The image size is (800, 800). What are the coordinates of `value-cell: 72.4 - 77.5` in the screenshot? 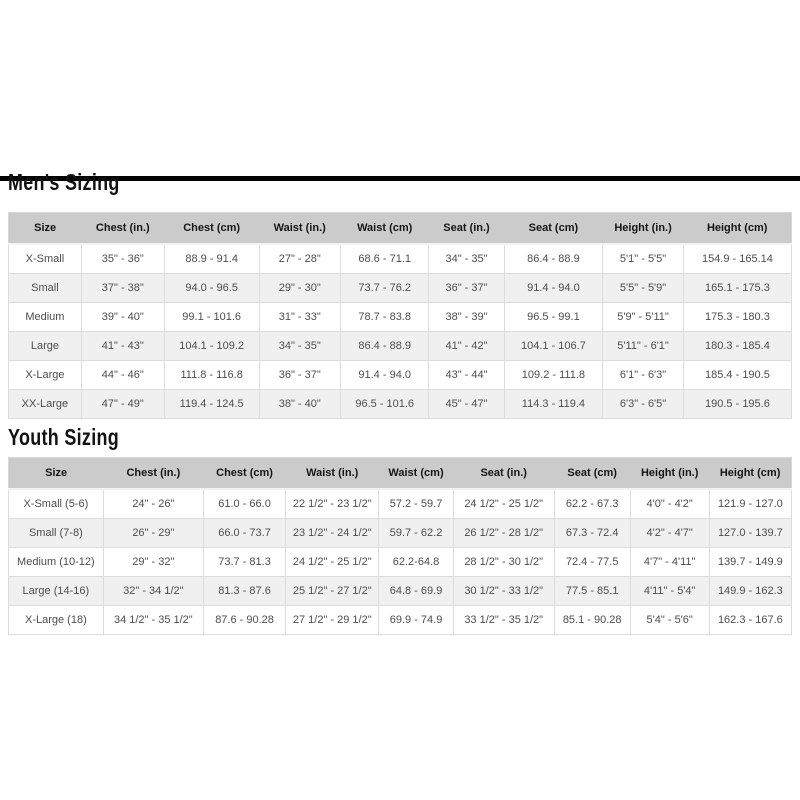 It's located at (592, 562).